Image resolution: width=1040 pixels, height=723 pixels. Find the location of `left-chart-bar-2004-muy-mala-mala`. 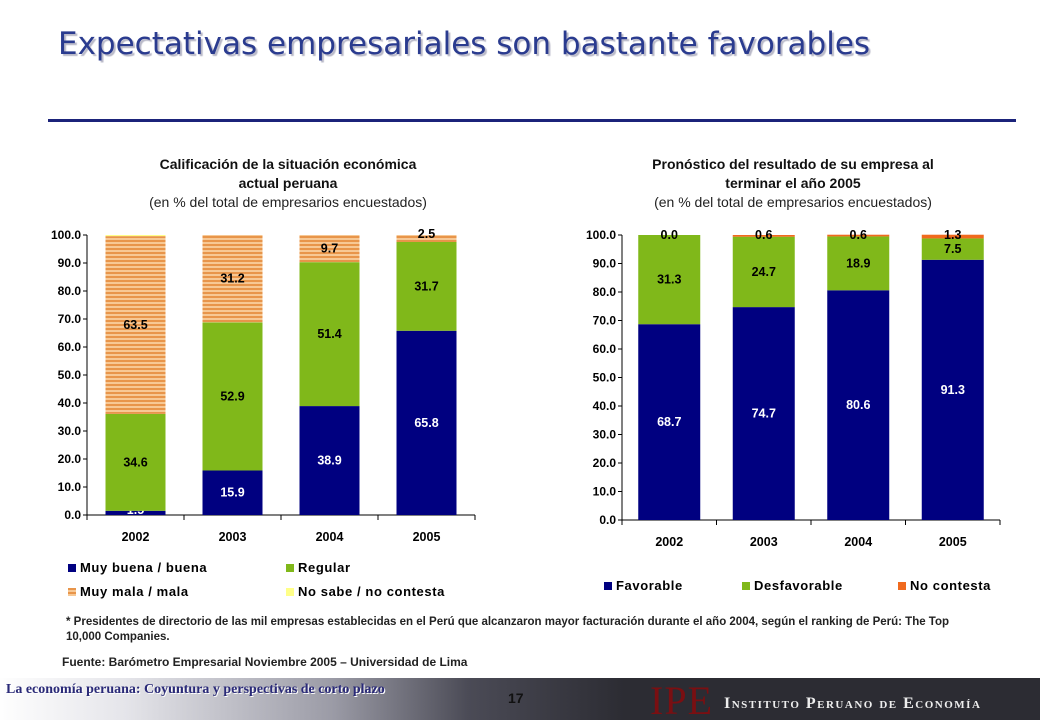

left-chart-bar-2004-muy-mala-mala is located at coordinates (329, 249).